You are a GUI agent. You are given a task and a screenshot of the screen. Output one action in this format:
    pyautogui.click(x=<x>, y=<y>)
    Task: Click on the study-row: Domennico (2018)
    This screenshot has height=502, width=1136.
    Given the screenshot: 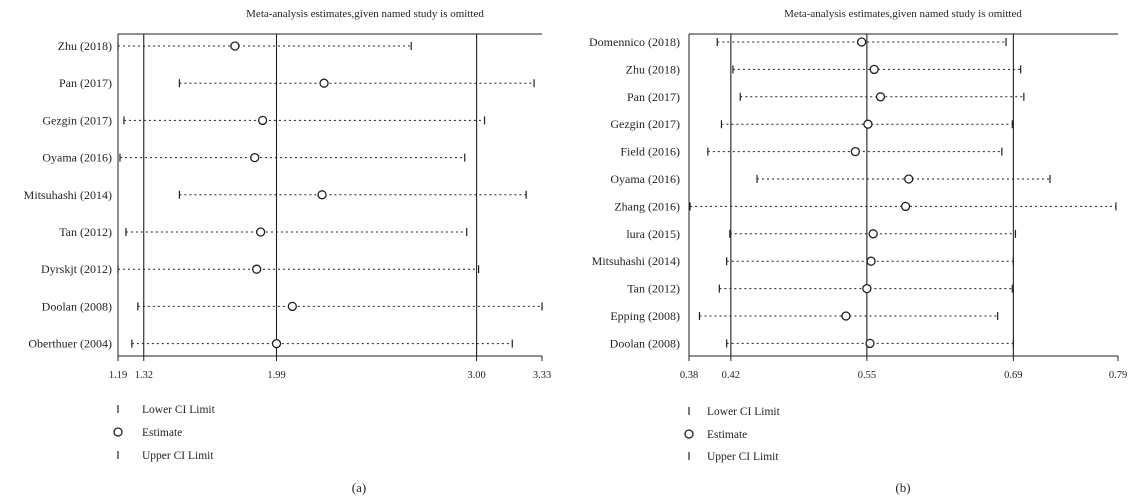 What is the action you would take?
    pyautogui.click(x=798, y=42)
    